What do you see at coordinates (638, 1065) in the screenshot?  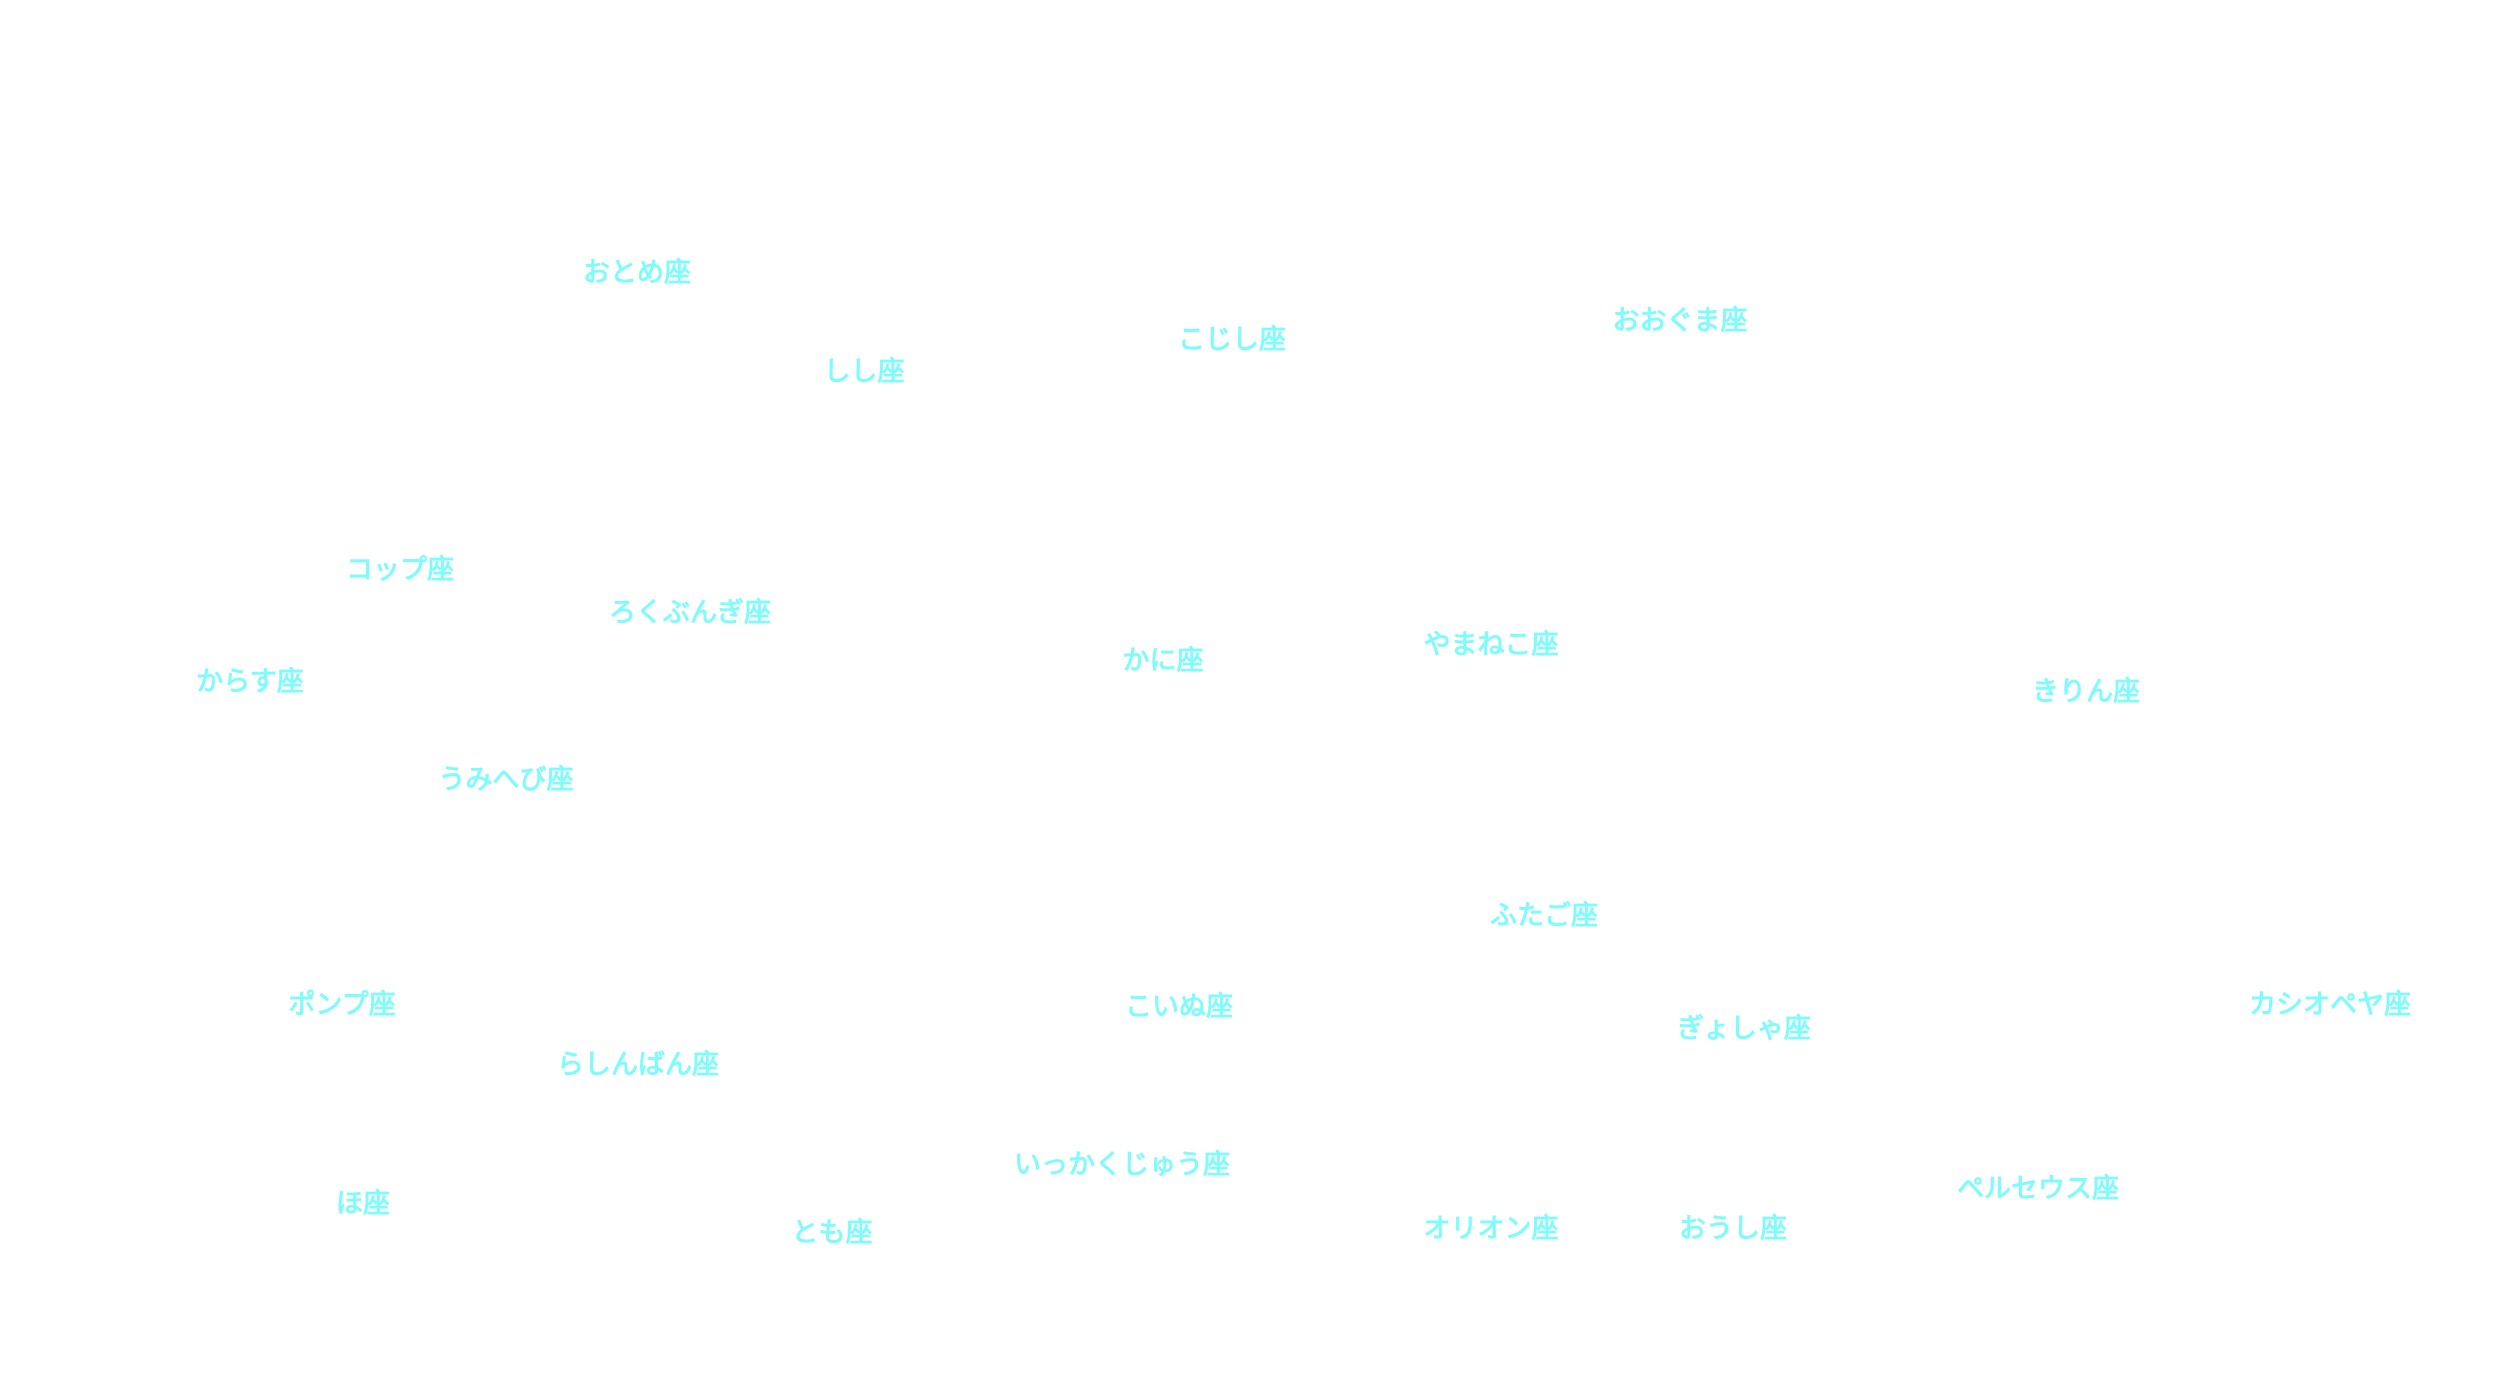 I see `constellation-label: らしんばん座` at bounding box center [638, 1065].